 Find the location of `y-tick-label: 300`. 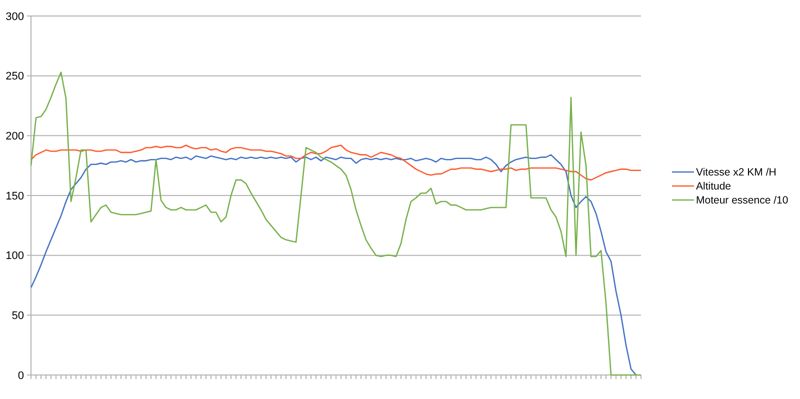

y-tick-label: 300 is located at coordinates (15, 16).